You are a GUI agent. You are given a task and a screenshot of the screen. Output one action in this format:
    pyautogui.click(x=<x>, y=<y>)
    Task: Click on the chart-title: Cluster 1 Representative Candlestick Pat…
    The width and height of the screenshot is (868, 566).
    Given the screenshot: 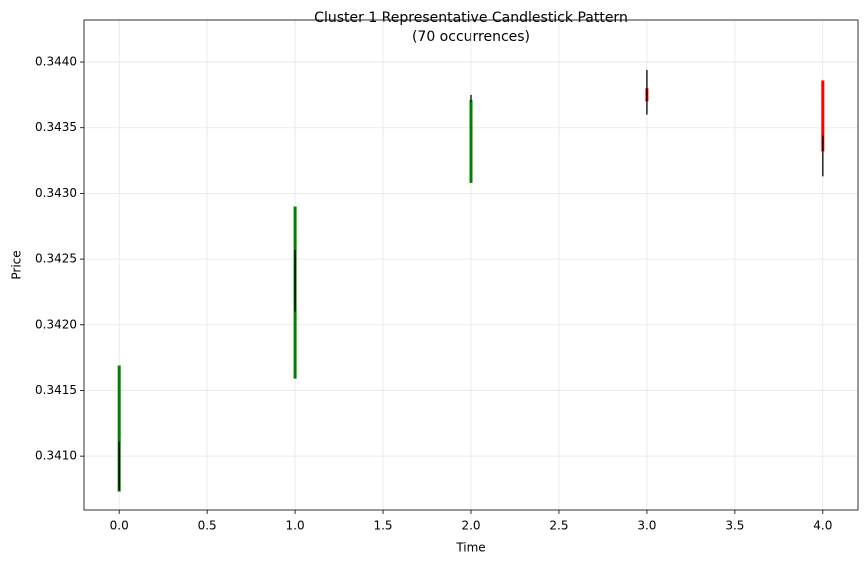 What is the action you would take?
    pyautogui.click(x=471, y=18)
    